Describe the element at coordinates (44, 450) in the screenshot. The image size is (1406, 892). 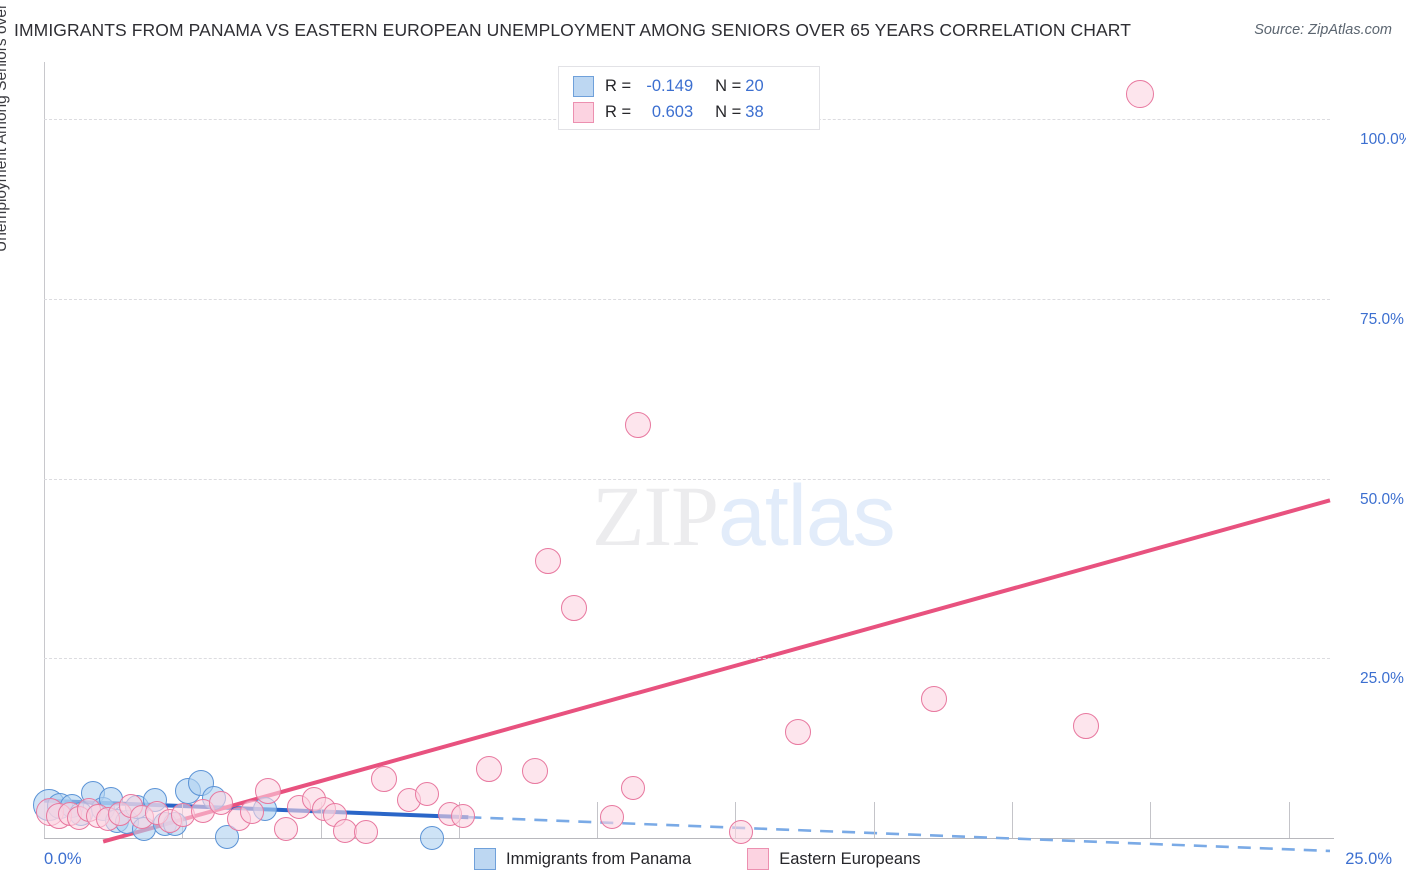
I see `y-axis-line` at that location.